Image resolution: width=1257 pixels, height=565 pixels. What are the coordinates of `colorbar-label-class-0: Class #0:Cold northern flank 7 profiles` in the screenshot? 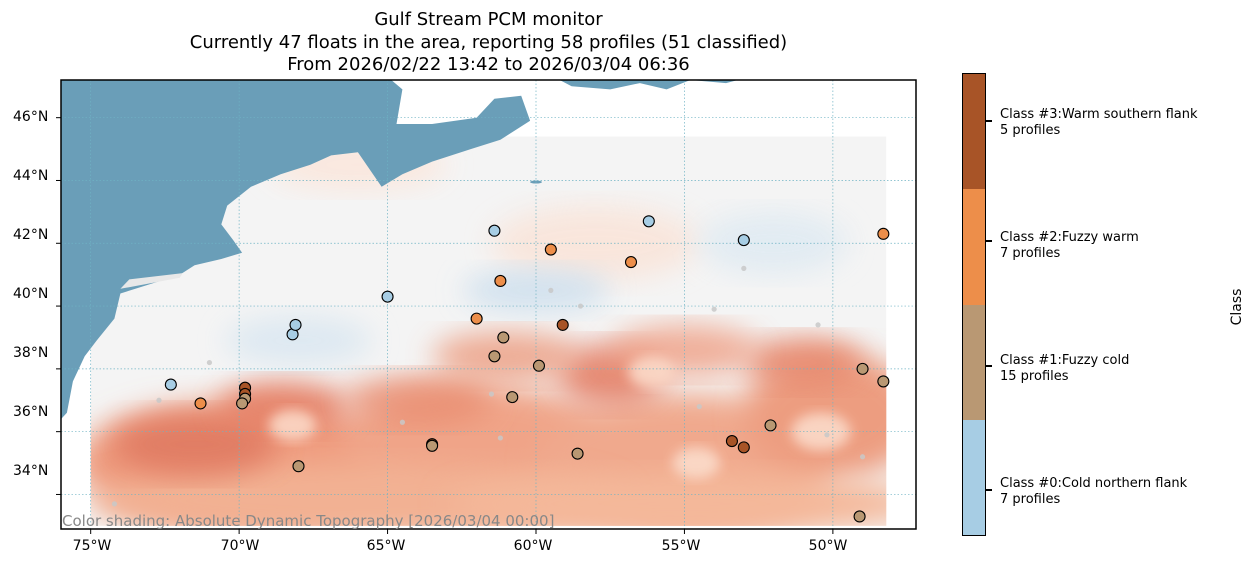 It's located at (1093, 492).